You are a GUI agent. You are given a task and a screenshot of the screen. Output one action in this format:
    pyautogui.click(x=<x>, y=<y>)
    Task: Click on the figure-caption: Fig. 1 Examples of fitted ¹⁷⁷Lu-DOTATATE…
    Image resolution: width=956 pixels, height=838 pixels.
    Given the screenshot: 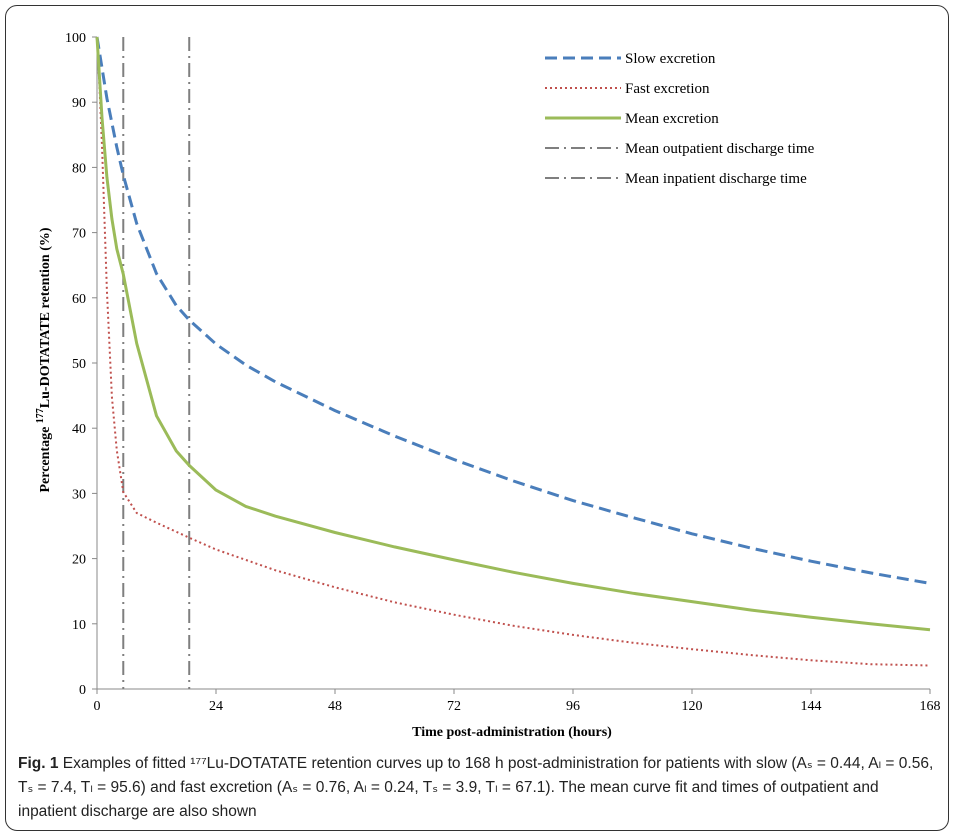 What is the action you would take?
    pyautogui.click(x=478, y=788)
    